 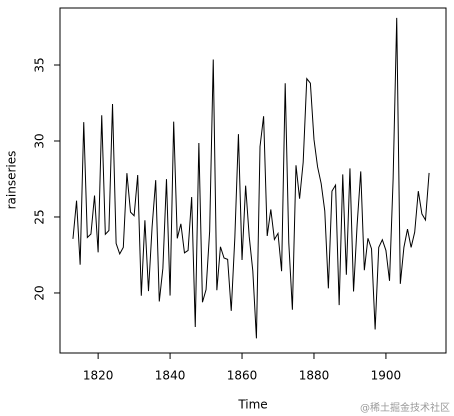 I want to click on y-axis-label: rainseries, so click(x=12, y=180).